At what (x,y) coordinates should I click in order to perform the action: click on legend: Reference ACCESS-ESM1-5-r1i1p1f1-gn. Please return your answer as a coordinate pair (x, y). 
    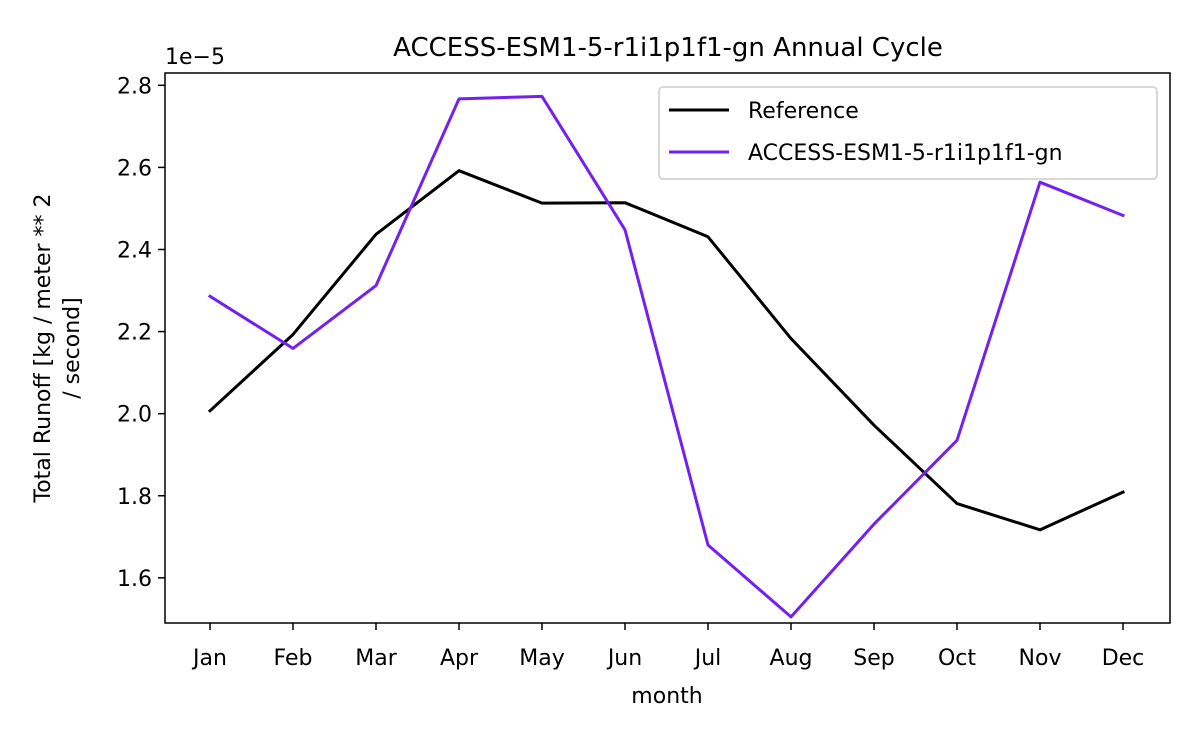
    Looking at the image, I should click on (908, 133).